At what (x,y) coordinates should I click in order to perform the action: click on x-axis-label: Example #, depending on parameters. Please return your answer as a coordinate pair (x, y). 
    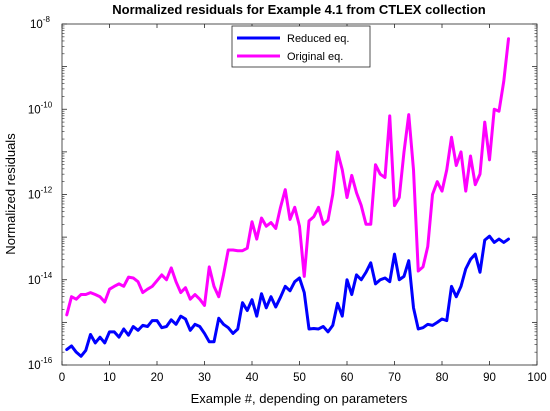
    Looking at the image, I should click on (299, 398).